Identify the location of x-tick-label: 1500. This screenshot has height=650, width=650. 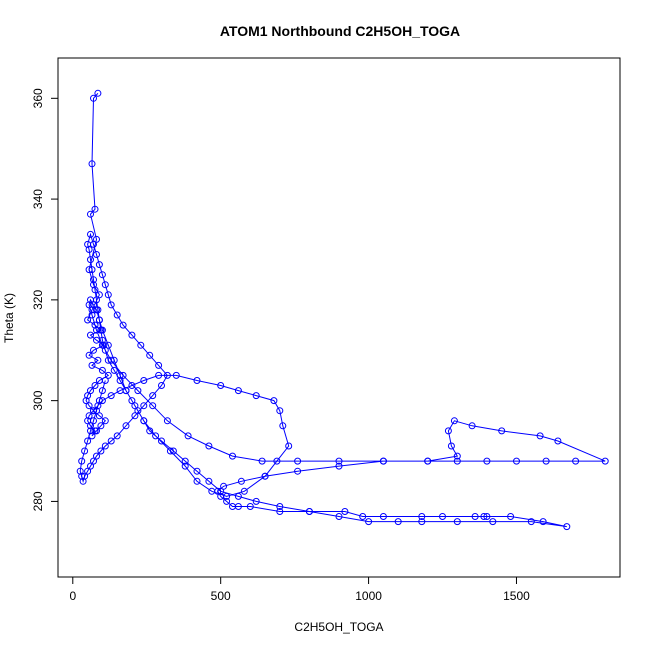
(516, 596).